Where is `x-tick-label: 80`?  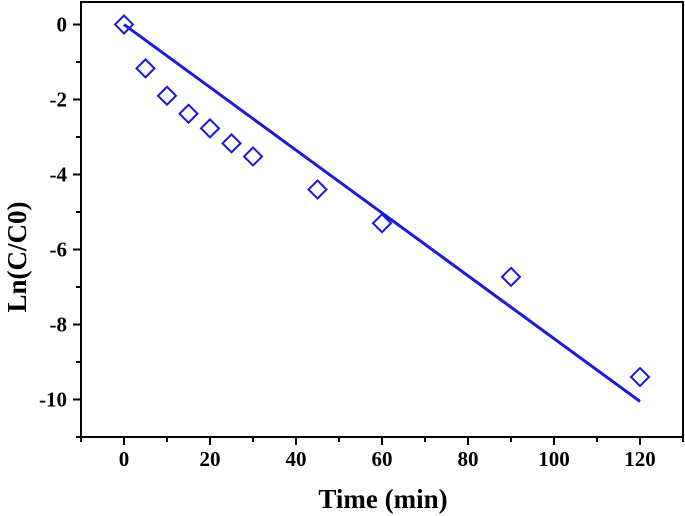 x-tick-label: 80 is located at coordinates (468, 459).